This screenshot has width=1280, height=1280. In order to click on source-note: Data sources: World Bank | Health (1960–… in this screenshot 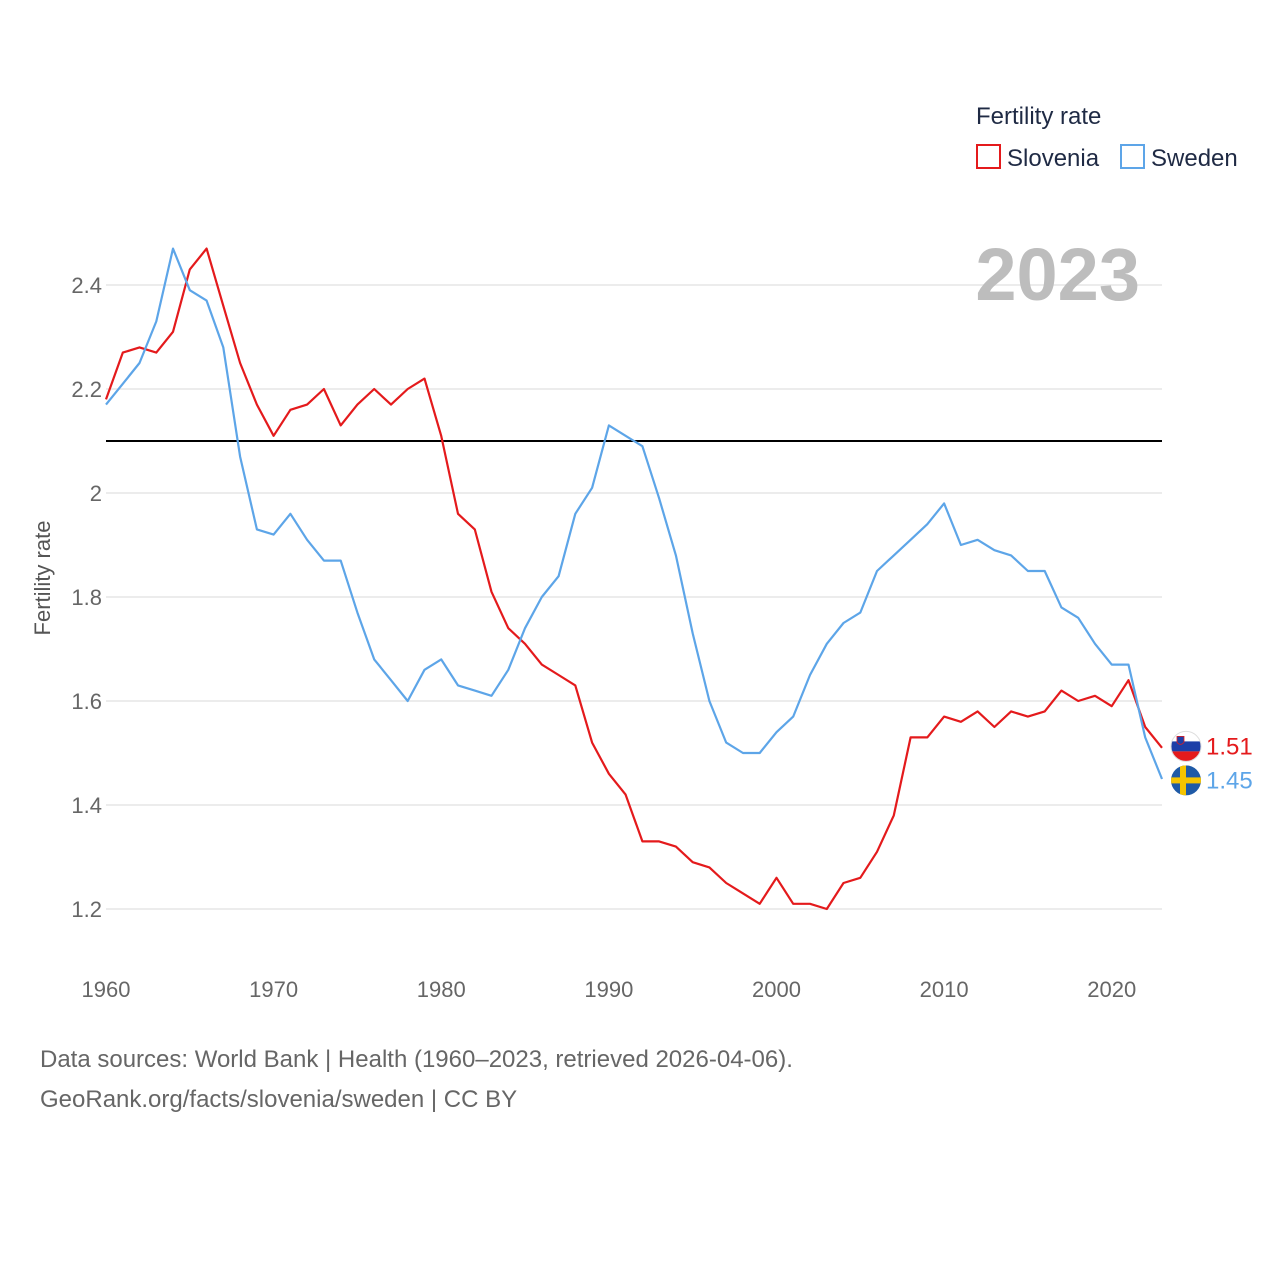, I will do `click(416, 1080)`.